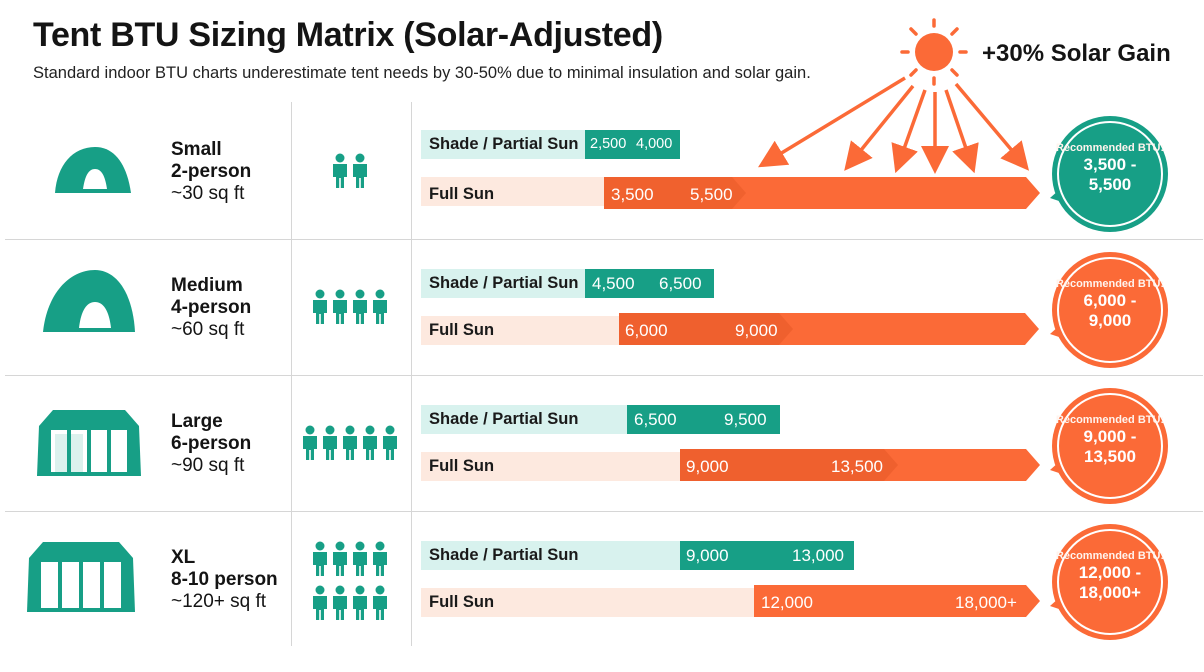 This screenshot has height=672, width=1204. What do you see at coordinates (207, 285) in the screenshot?
I see `tent-size-name: Medium` at bounding box center [207, 285].